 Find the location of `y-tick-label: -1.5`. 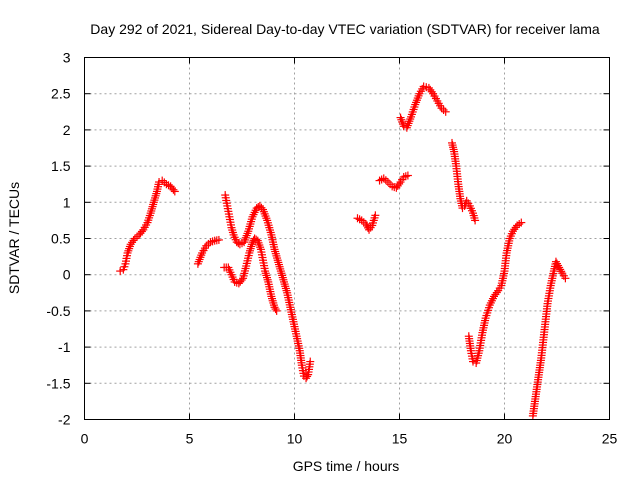

y-tick-label: -1.5 is located at coordinates (58, 383).